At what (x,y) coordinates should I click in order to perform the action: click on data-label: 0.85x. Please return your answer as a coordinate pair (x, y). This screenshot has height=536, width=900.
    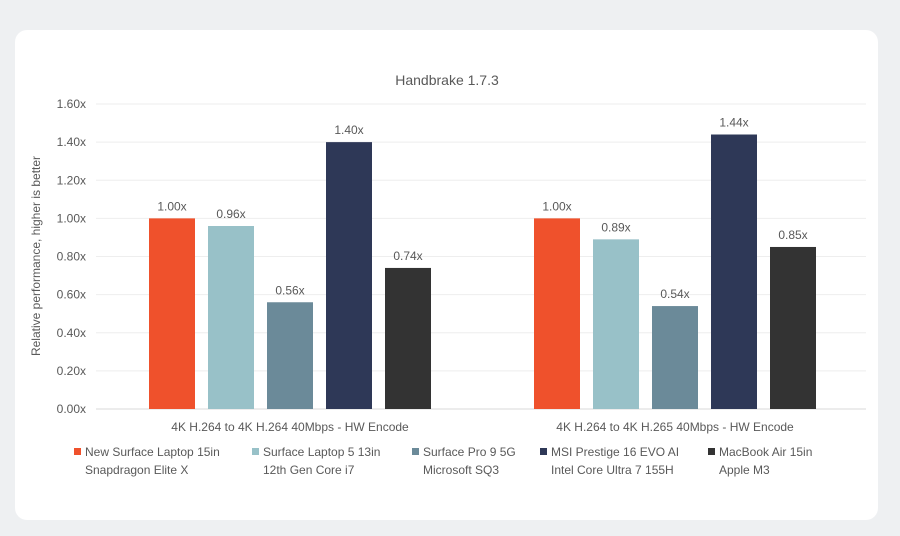
    Looking at the image, I should click on (792, 235).